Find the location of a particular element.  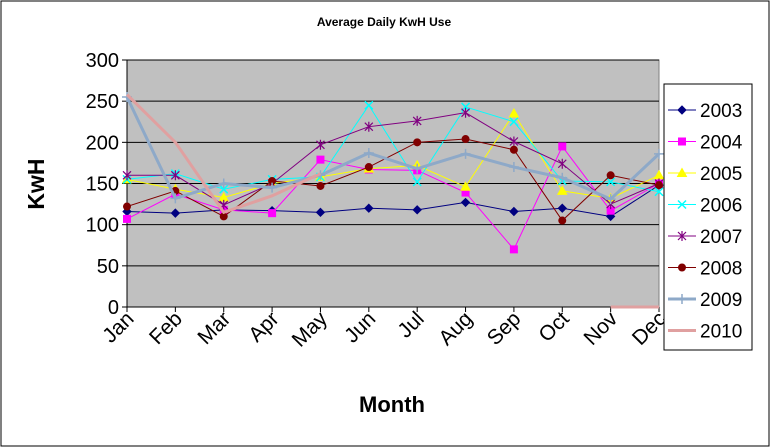

legend-label: 2006 is located at coordinates (721, 206).